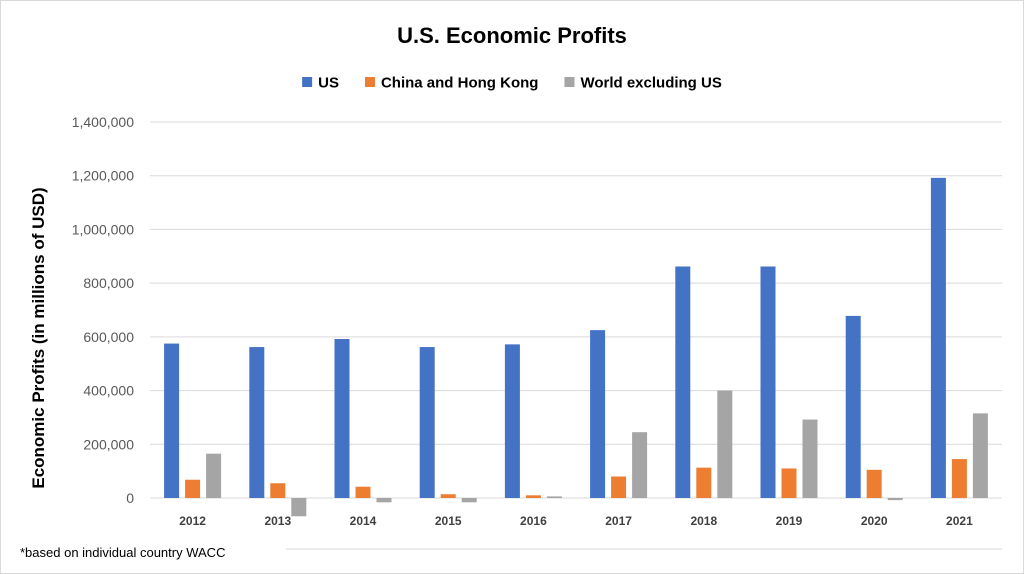  I want to click on bar-us-2013, so click(257, 422).